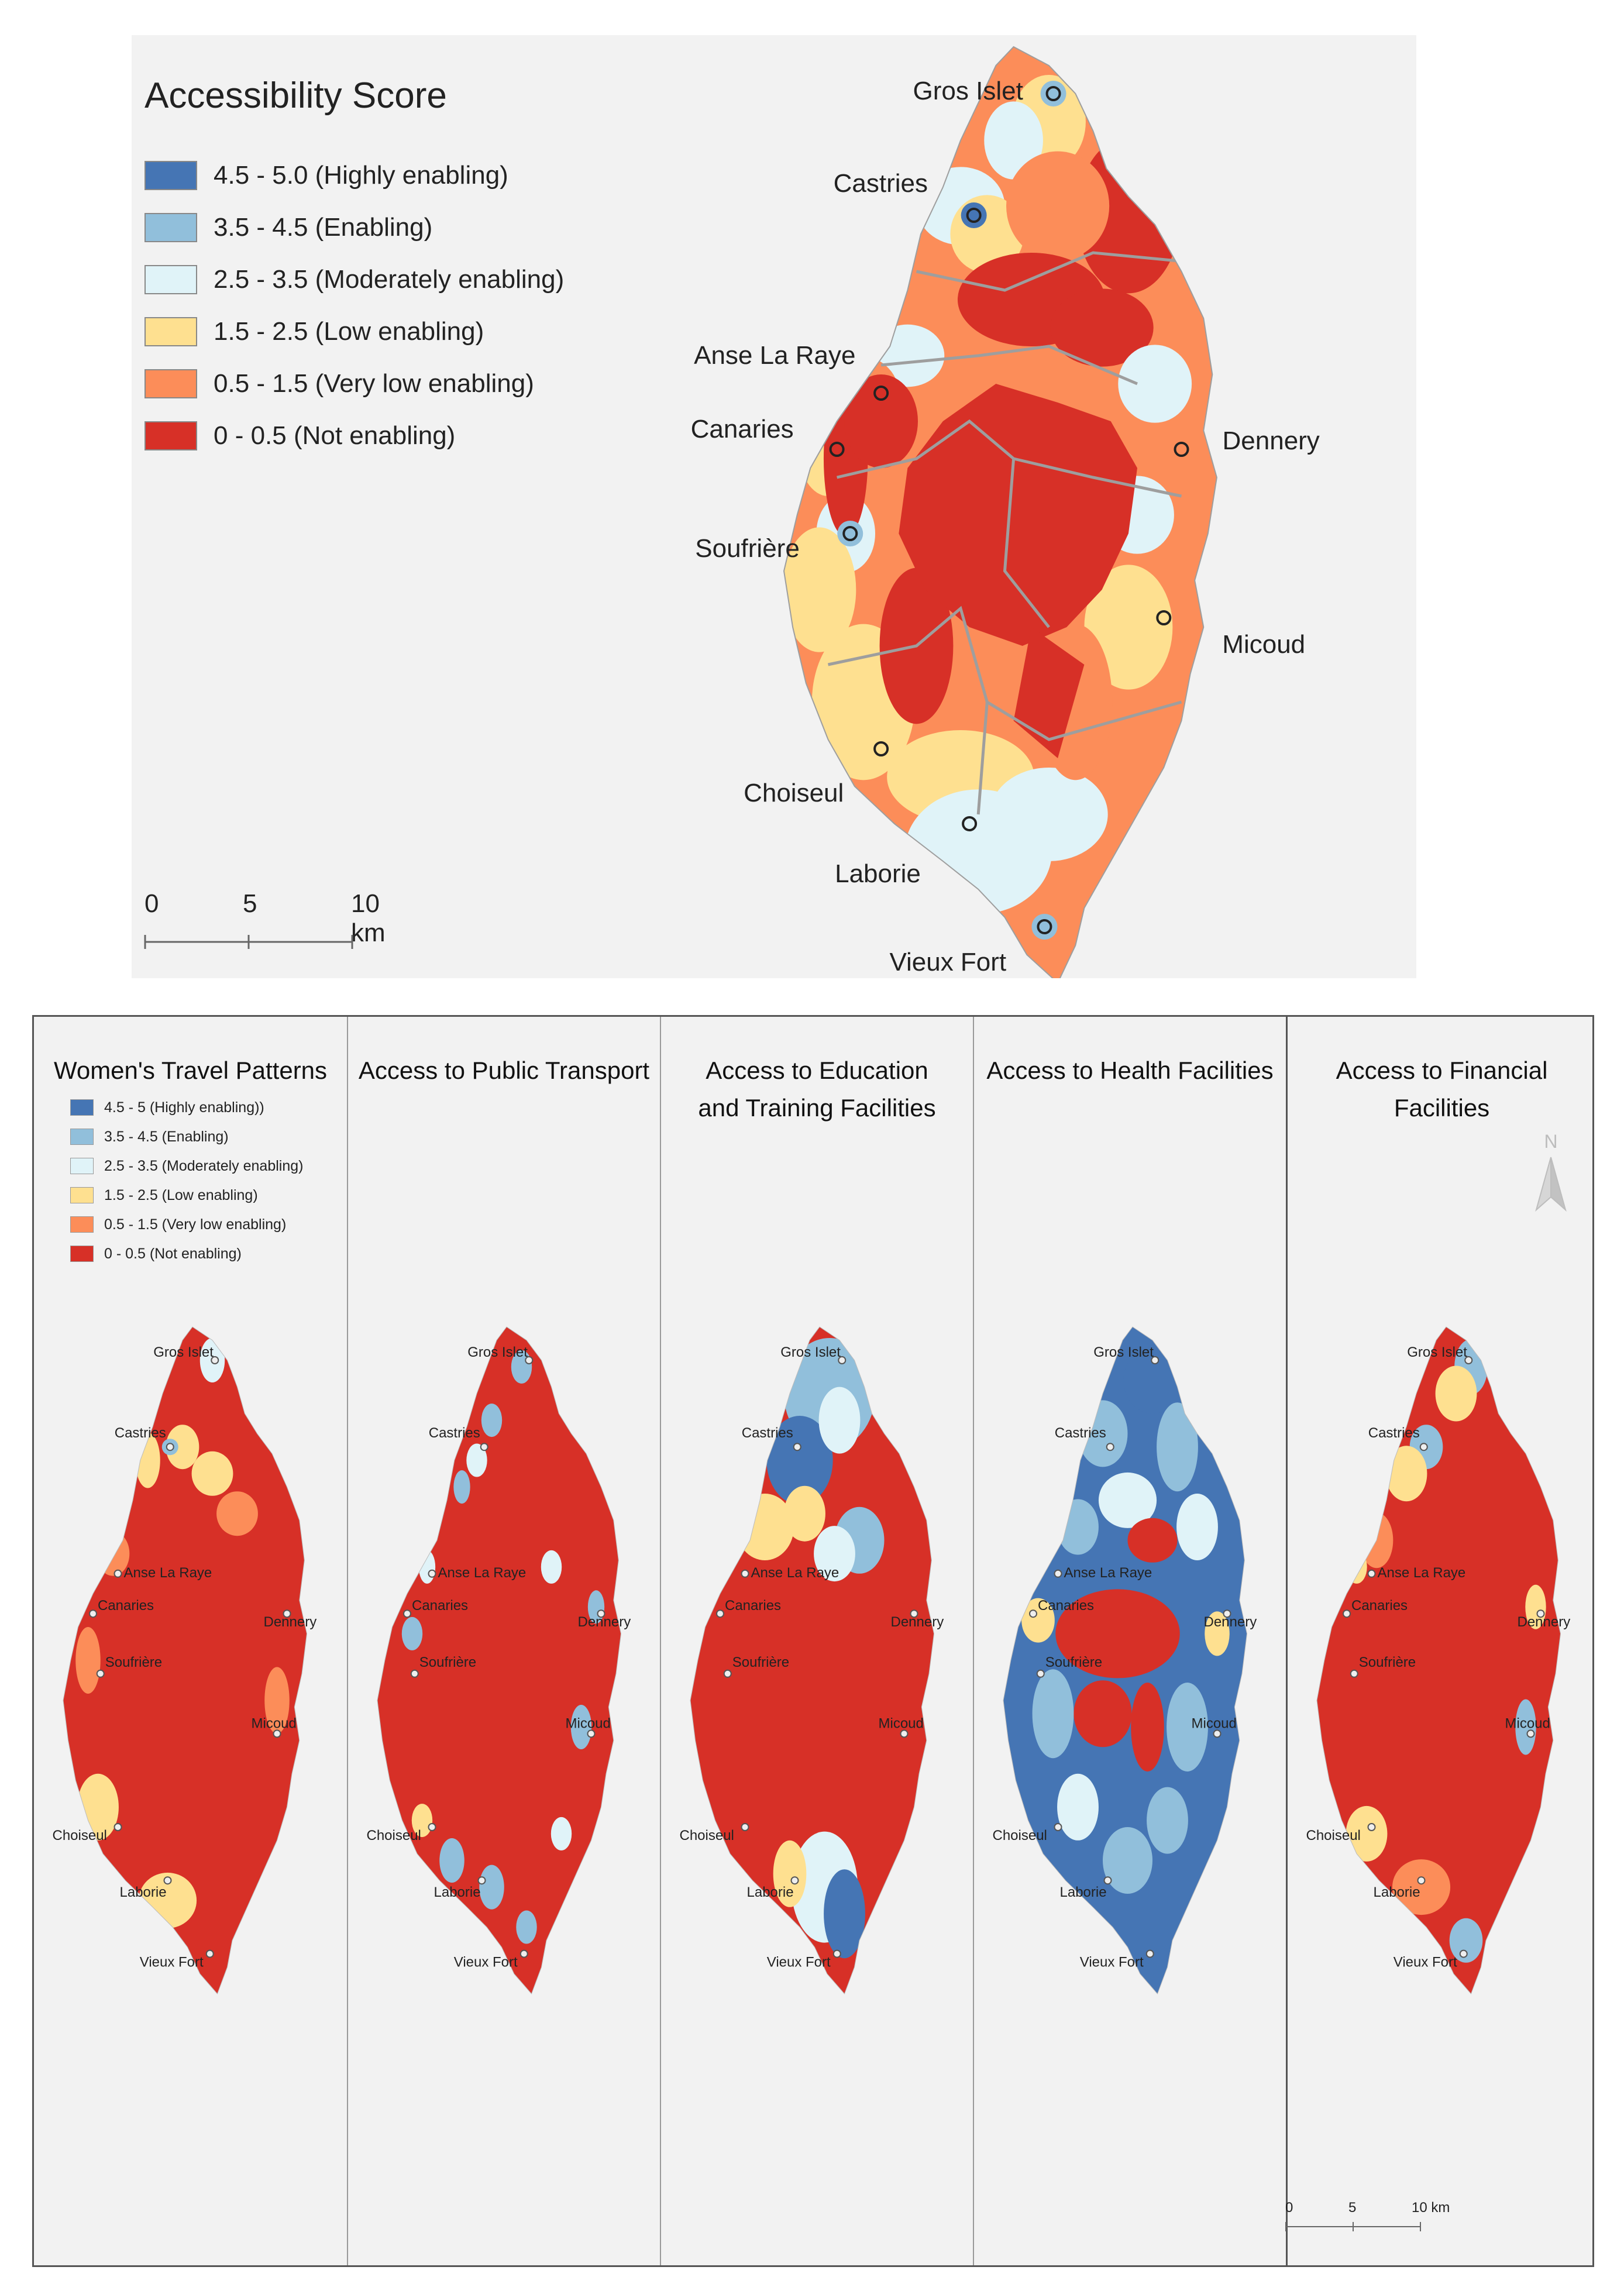 Image resolution: width=1624 pixels, height=2284 pixels. Describe the element at coordinates (335, 435) in the screenshot. I see `legend-label: 0 - 0.5 (Not enabling)` at that location.